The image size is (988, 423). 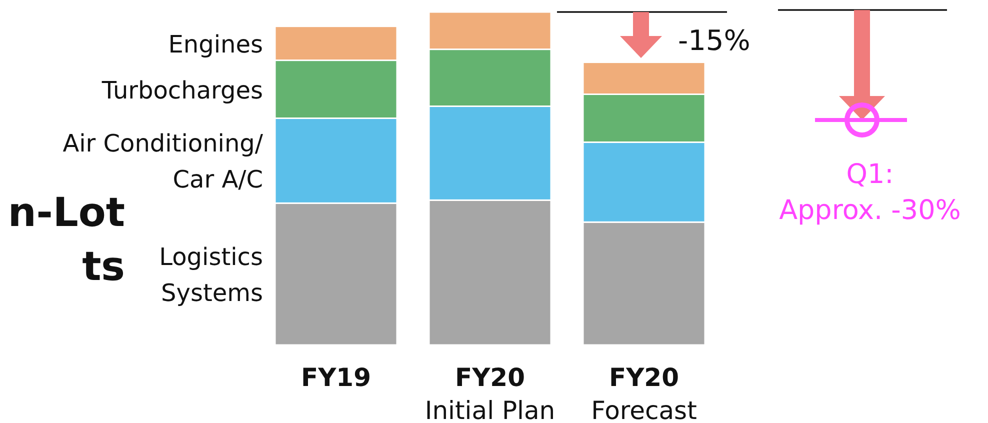 I want to click on x-tick-label: FY19, so click(x=336, y=377).